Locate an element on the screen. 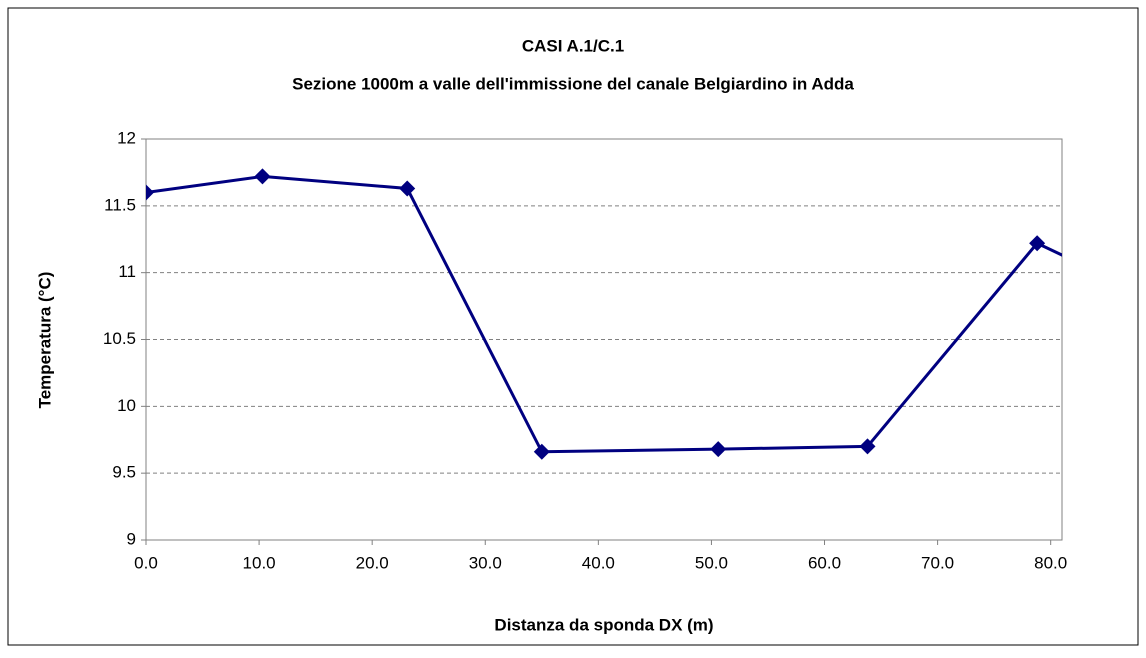 The image size is (1146, 658). x-tick-label: 20.0 is located at coordinates (372, 562).